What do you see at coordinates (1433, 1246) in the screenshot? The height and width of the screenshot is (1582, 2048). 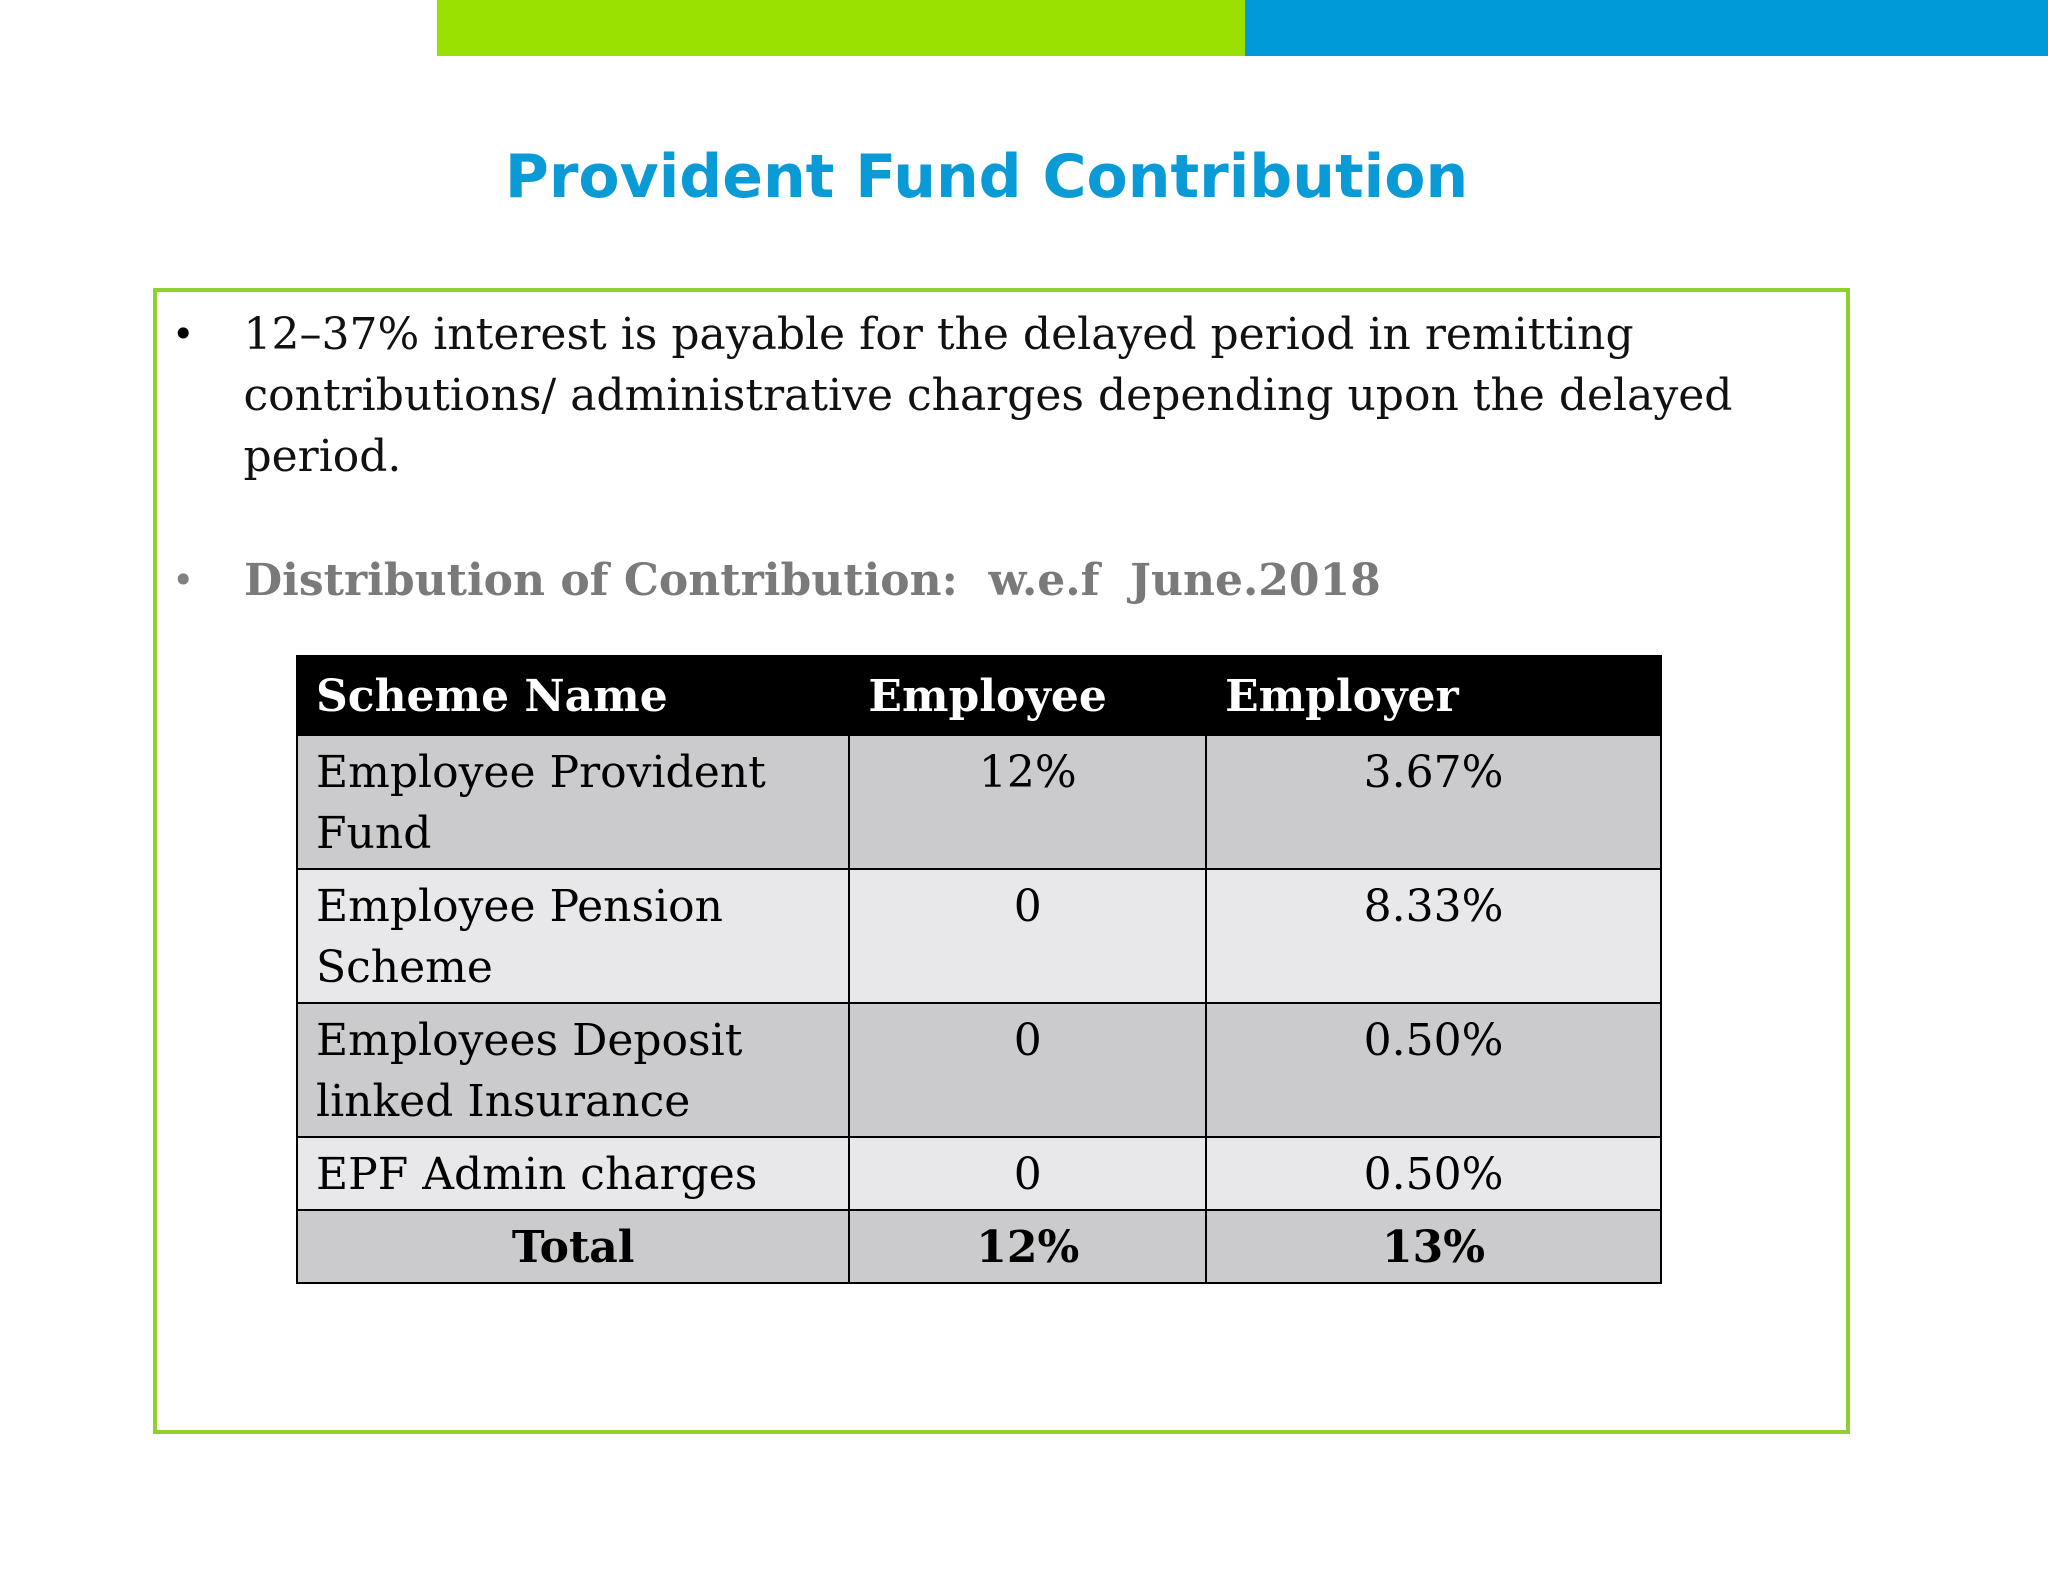 I see `cell-total-employer: 13%` at bounding box center [1433, 1246].